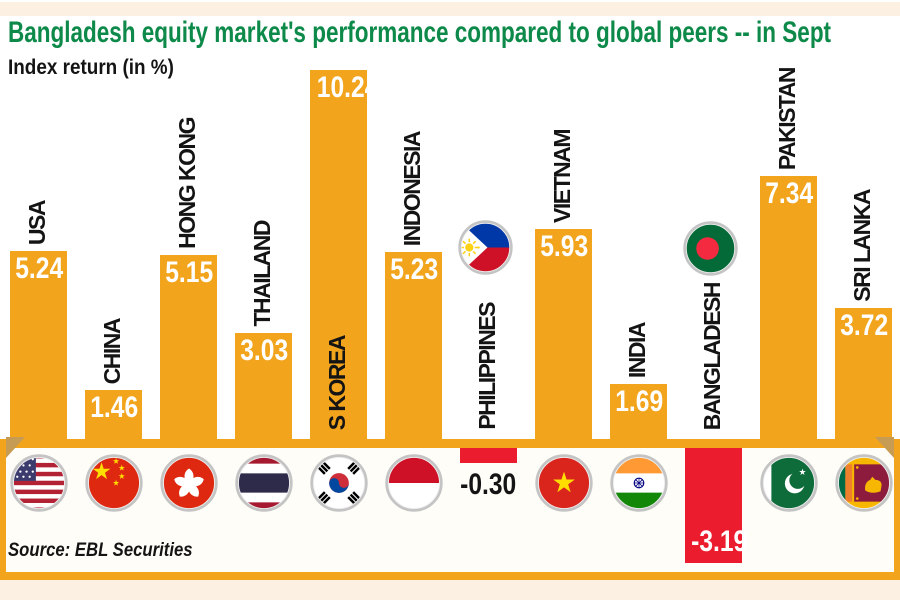 The height and width of the screenshot is (600, 900). What do you see at coordinates (562, 176) in the screenshot?
I see `label-vietnam: VIETNAM` at bounding box center [562, 176].